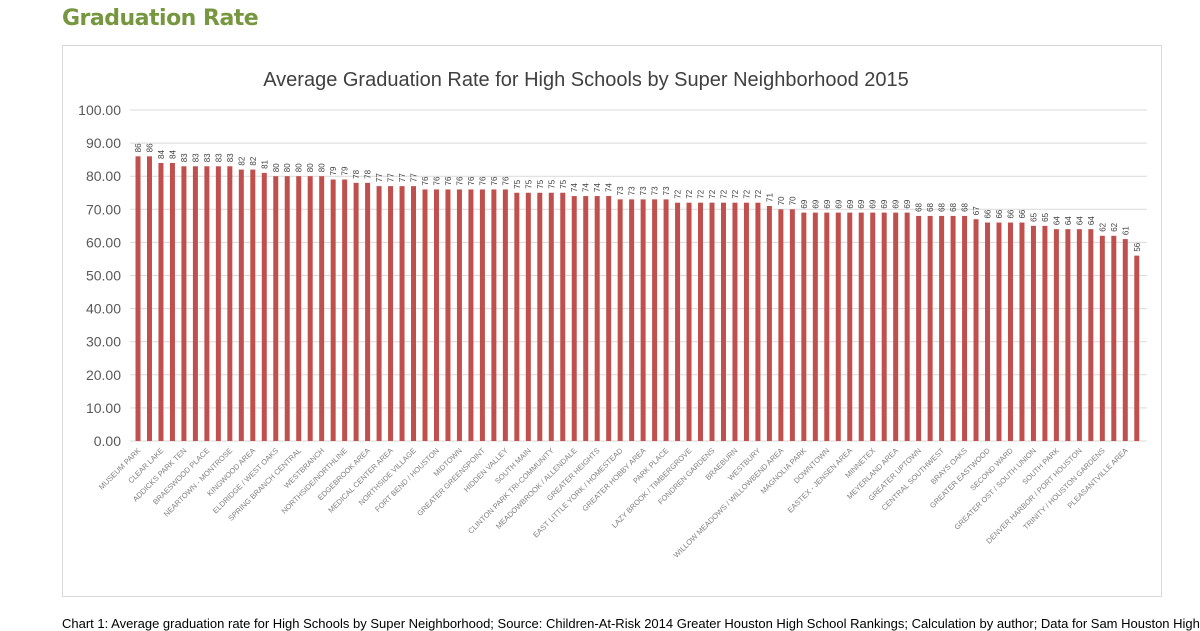 This screenshot has height=631, width=1200. I want to click on y-tick-label: 40.00, so click(103, 309).